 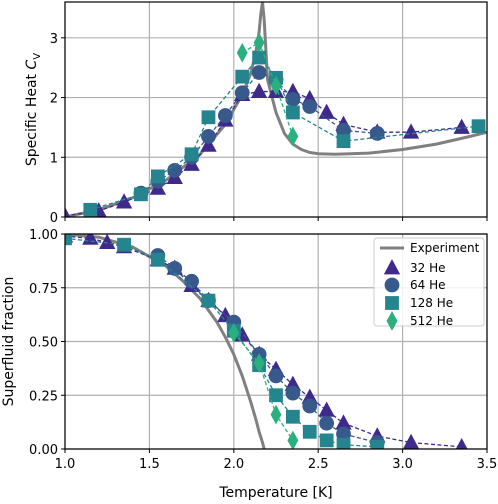 What do you see at coordinates (37, 56) in the screenshot?
I see `y-axis-label-subscript: V` at bounding box center [37, 56].